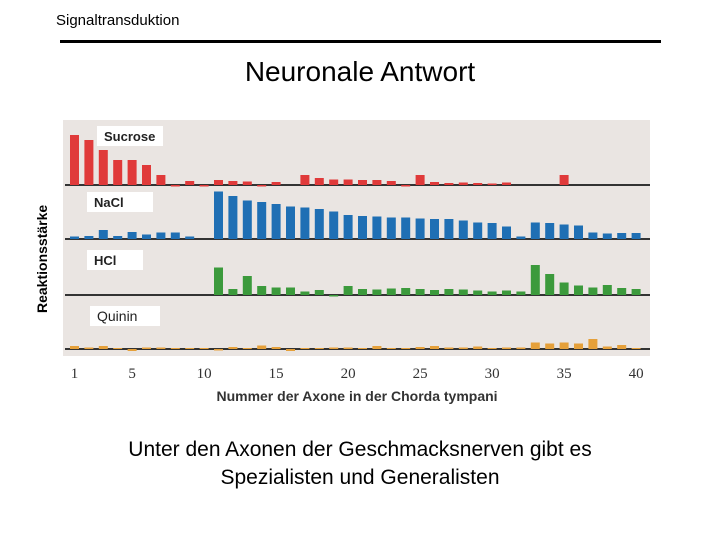 The image size is (720, 540). I want to click on x-tick-label: 35, so click(564, 374).